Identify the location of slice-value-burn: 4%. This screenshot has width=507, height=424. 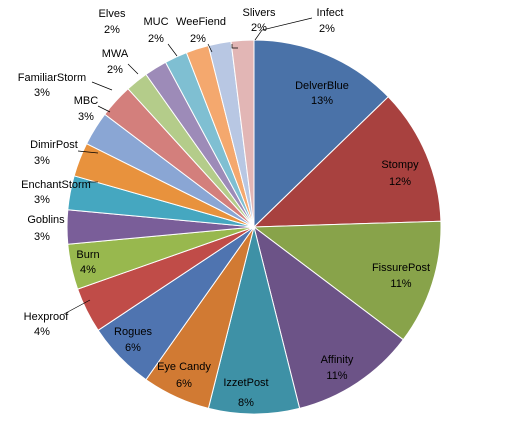
(88, 270).